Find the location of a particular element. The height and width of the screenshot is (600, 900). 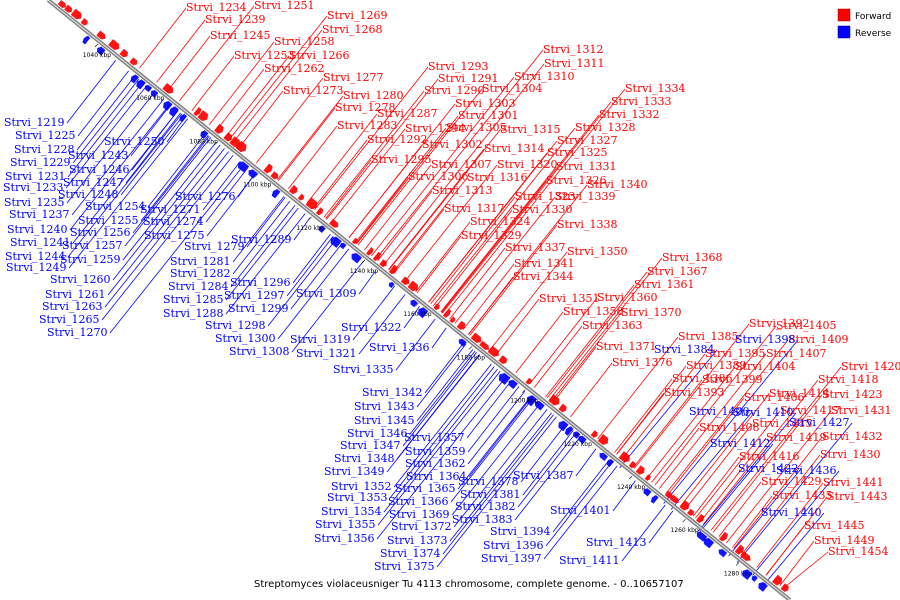

forward-gene-label: Strvi_1317 is located at coordinates (474, 208).